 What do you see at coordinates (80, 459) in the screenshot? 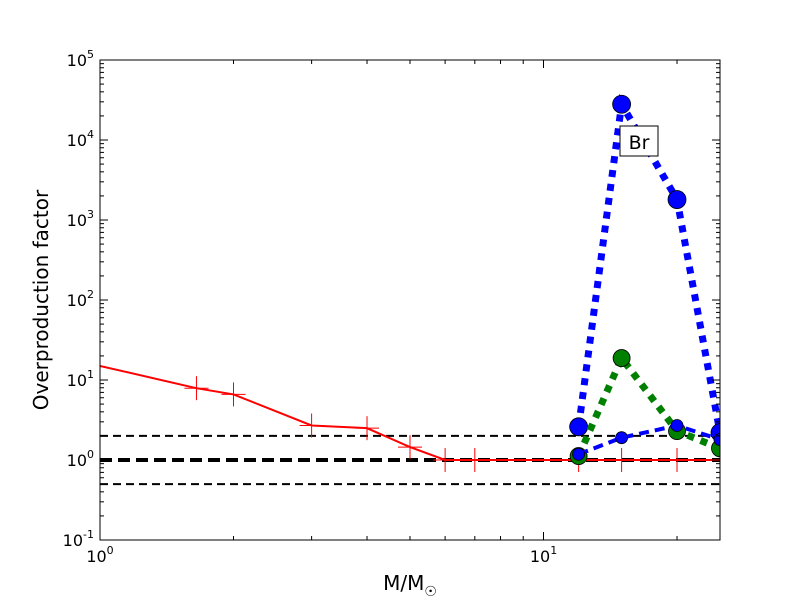
I see `y-tick-label: 10⁰` at bounding box center [80, 459].